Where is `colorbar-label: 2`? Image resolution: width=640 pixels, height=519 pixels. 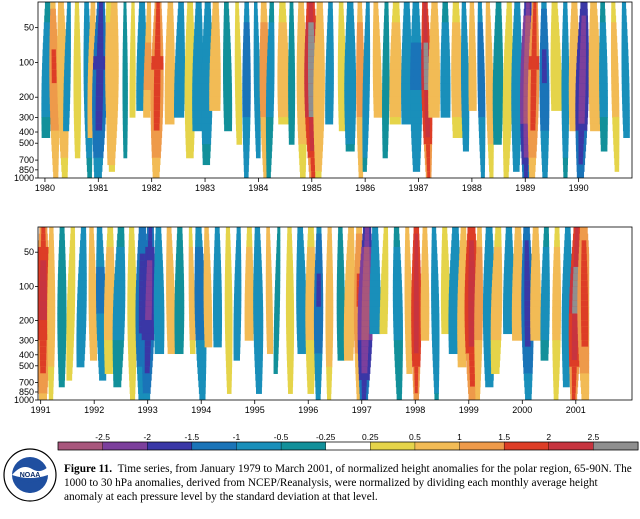 colorbar-label: 2 is located at coordinates (548, 437).